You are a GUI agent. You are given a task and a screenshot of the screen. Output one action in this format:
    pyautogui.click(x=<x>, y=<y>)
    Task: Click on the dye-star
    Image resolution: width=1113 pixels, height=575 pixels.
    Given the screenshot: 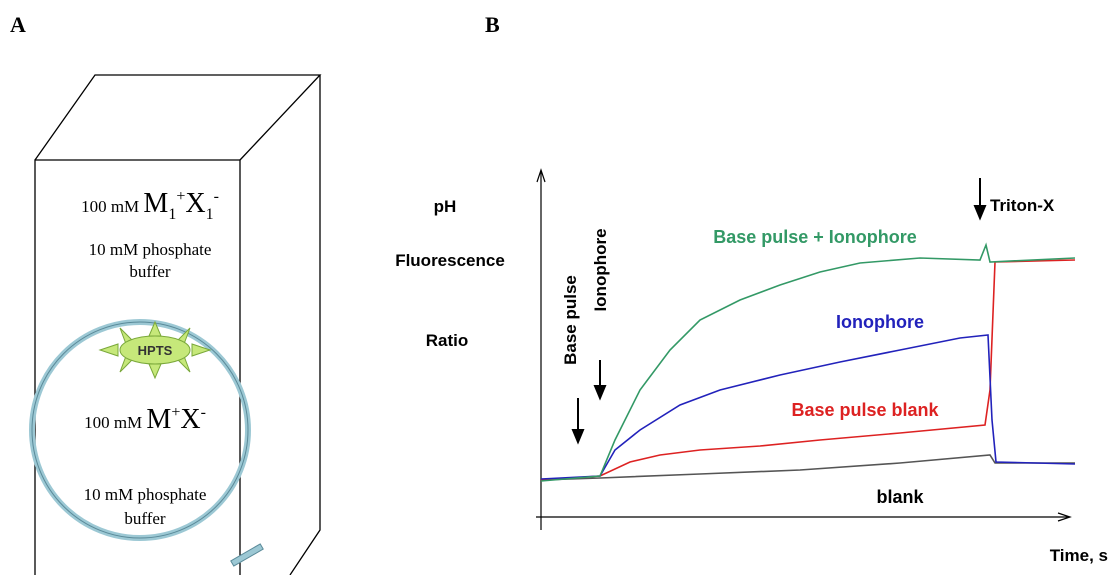 What is the action you would take?
    pyautogui.click(x=155, y=350)
    